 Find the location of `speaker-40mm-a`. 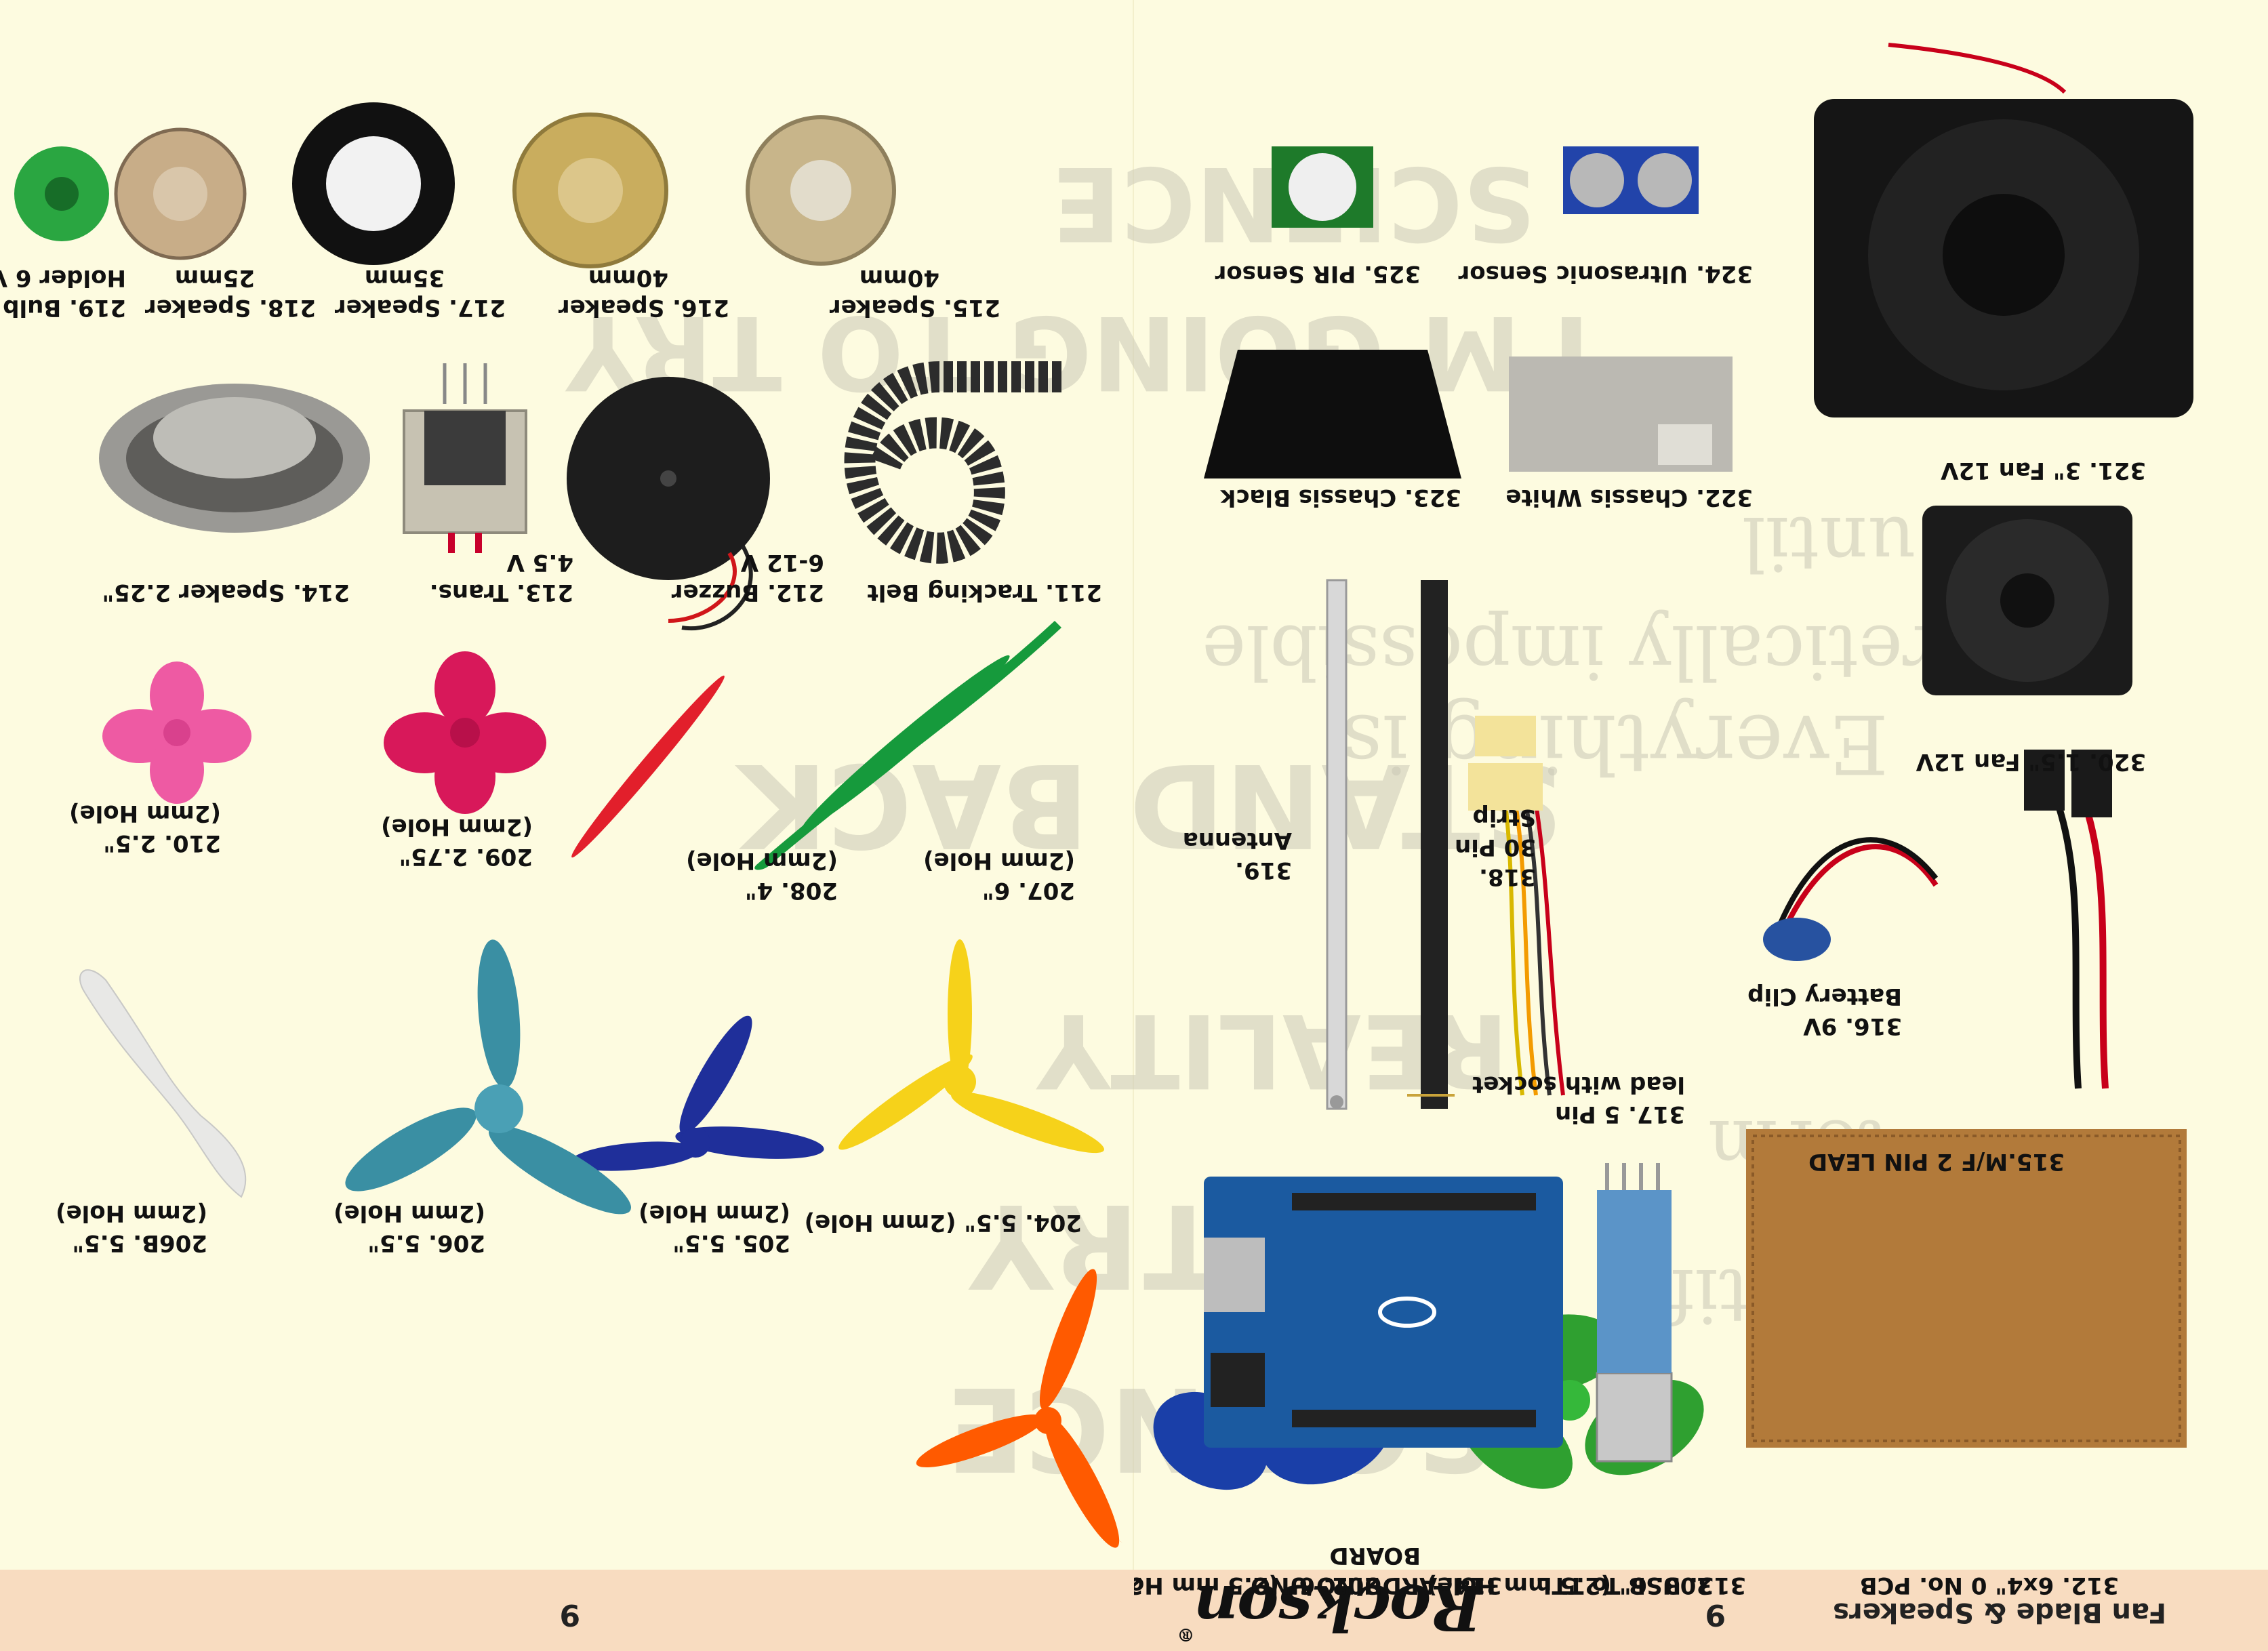

speaker-40mm-a is located at coordinates (821, 190).